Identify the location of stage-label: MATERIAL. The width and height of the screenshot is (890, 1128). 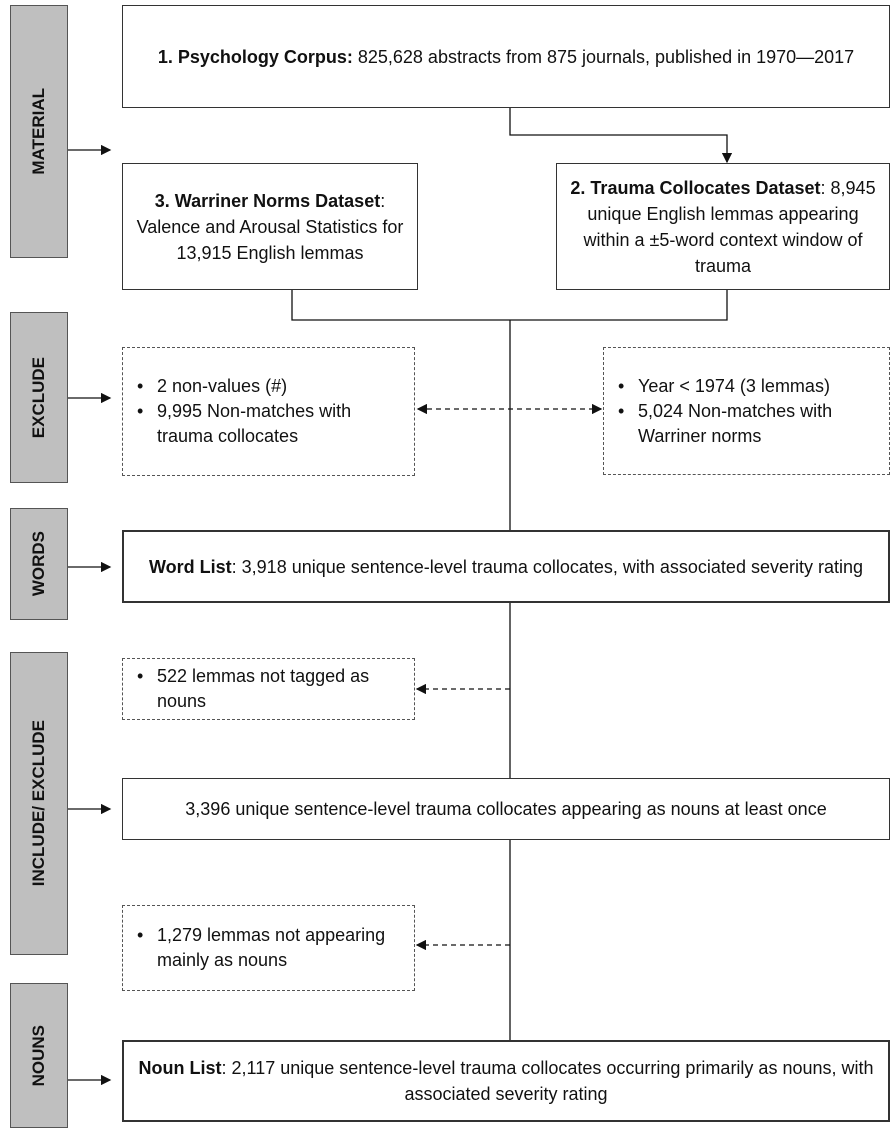
(39, 131).